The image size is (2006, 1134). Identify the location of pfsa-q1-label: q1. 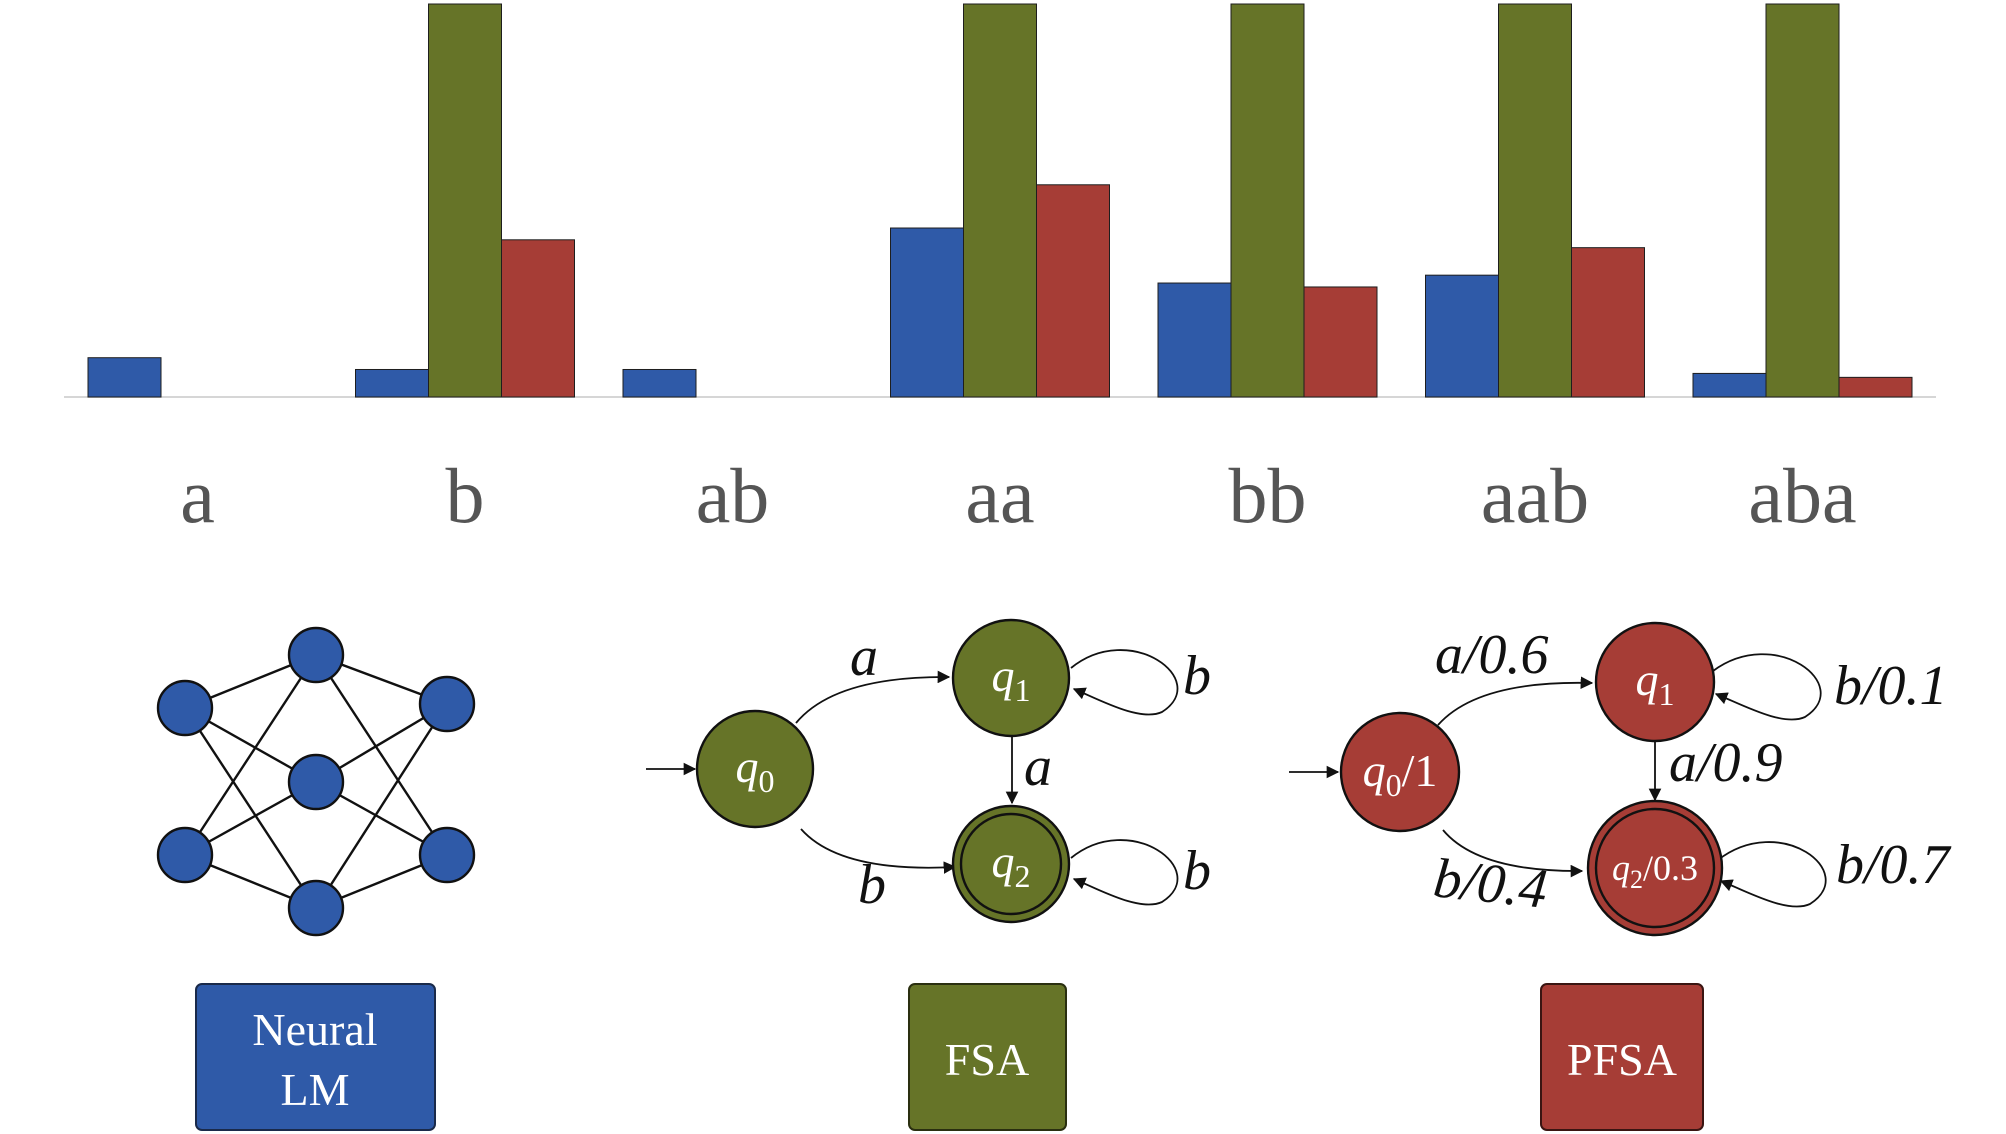
(1655, 683).